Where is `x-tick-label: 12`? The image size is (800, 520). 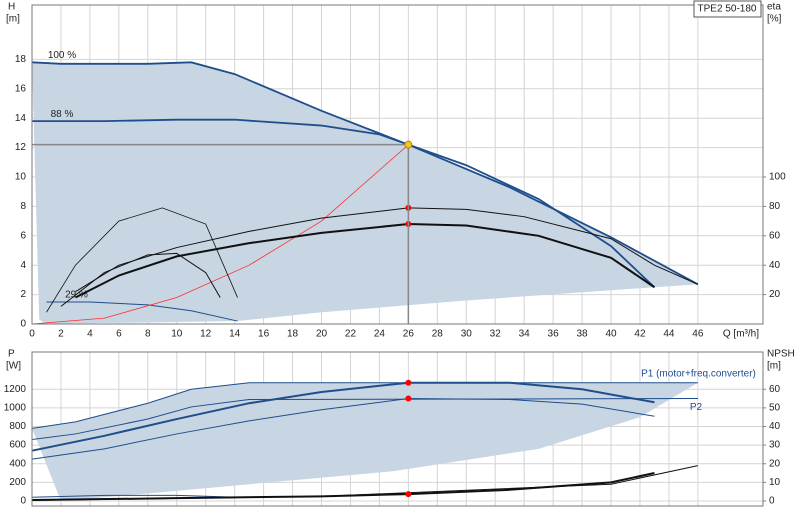
x-tick-label: 12 is located at coordinates (206, 334).